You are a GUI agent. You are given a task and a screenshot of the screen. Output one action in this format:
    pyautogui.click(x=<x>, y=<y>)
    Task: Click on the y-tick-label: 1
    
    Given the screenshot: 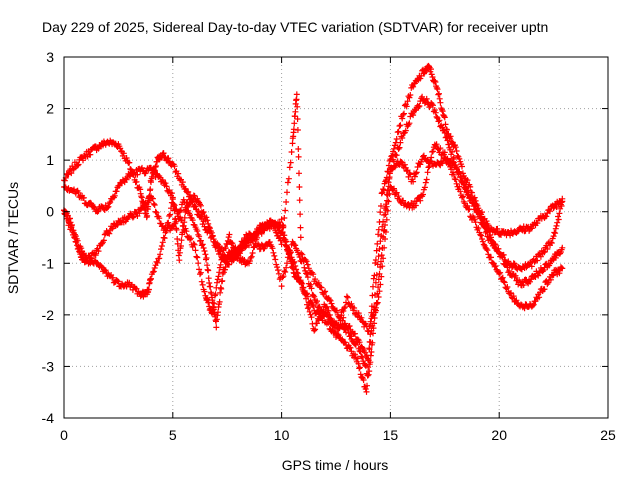 What is the action you would take?
    pyautogui.click(x=50, y=160)
    